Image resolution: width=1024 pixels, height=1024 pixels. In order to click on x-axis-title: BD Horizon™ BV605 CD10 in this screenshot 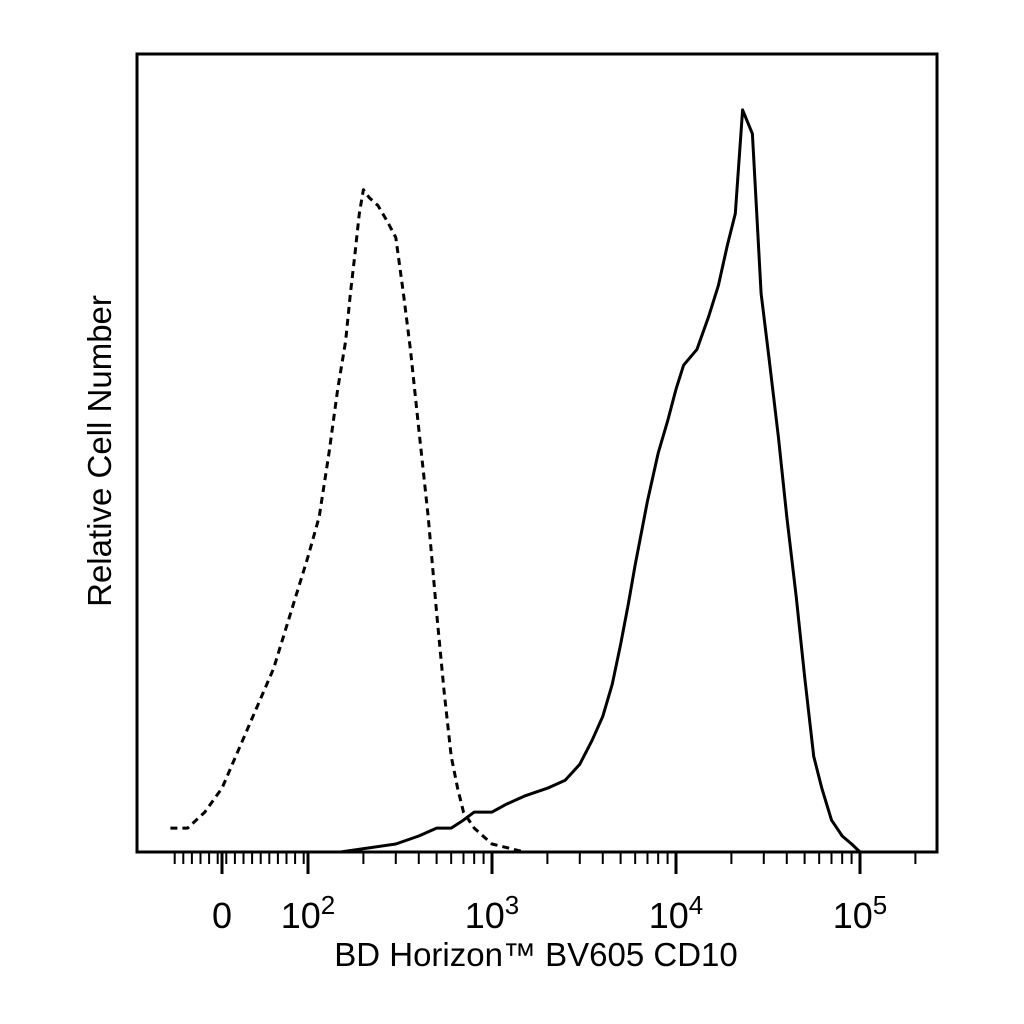, I will do `click(536, 954)`.